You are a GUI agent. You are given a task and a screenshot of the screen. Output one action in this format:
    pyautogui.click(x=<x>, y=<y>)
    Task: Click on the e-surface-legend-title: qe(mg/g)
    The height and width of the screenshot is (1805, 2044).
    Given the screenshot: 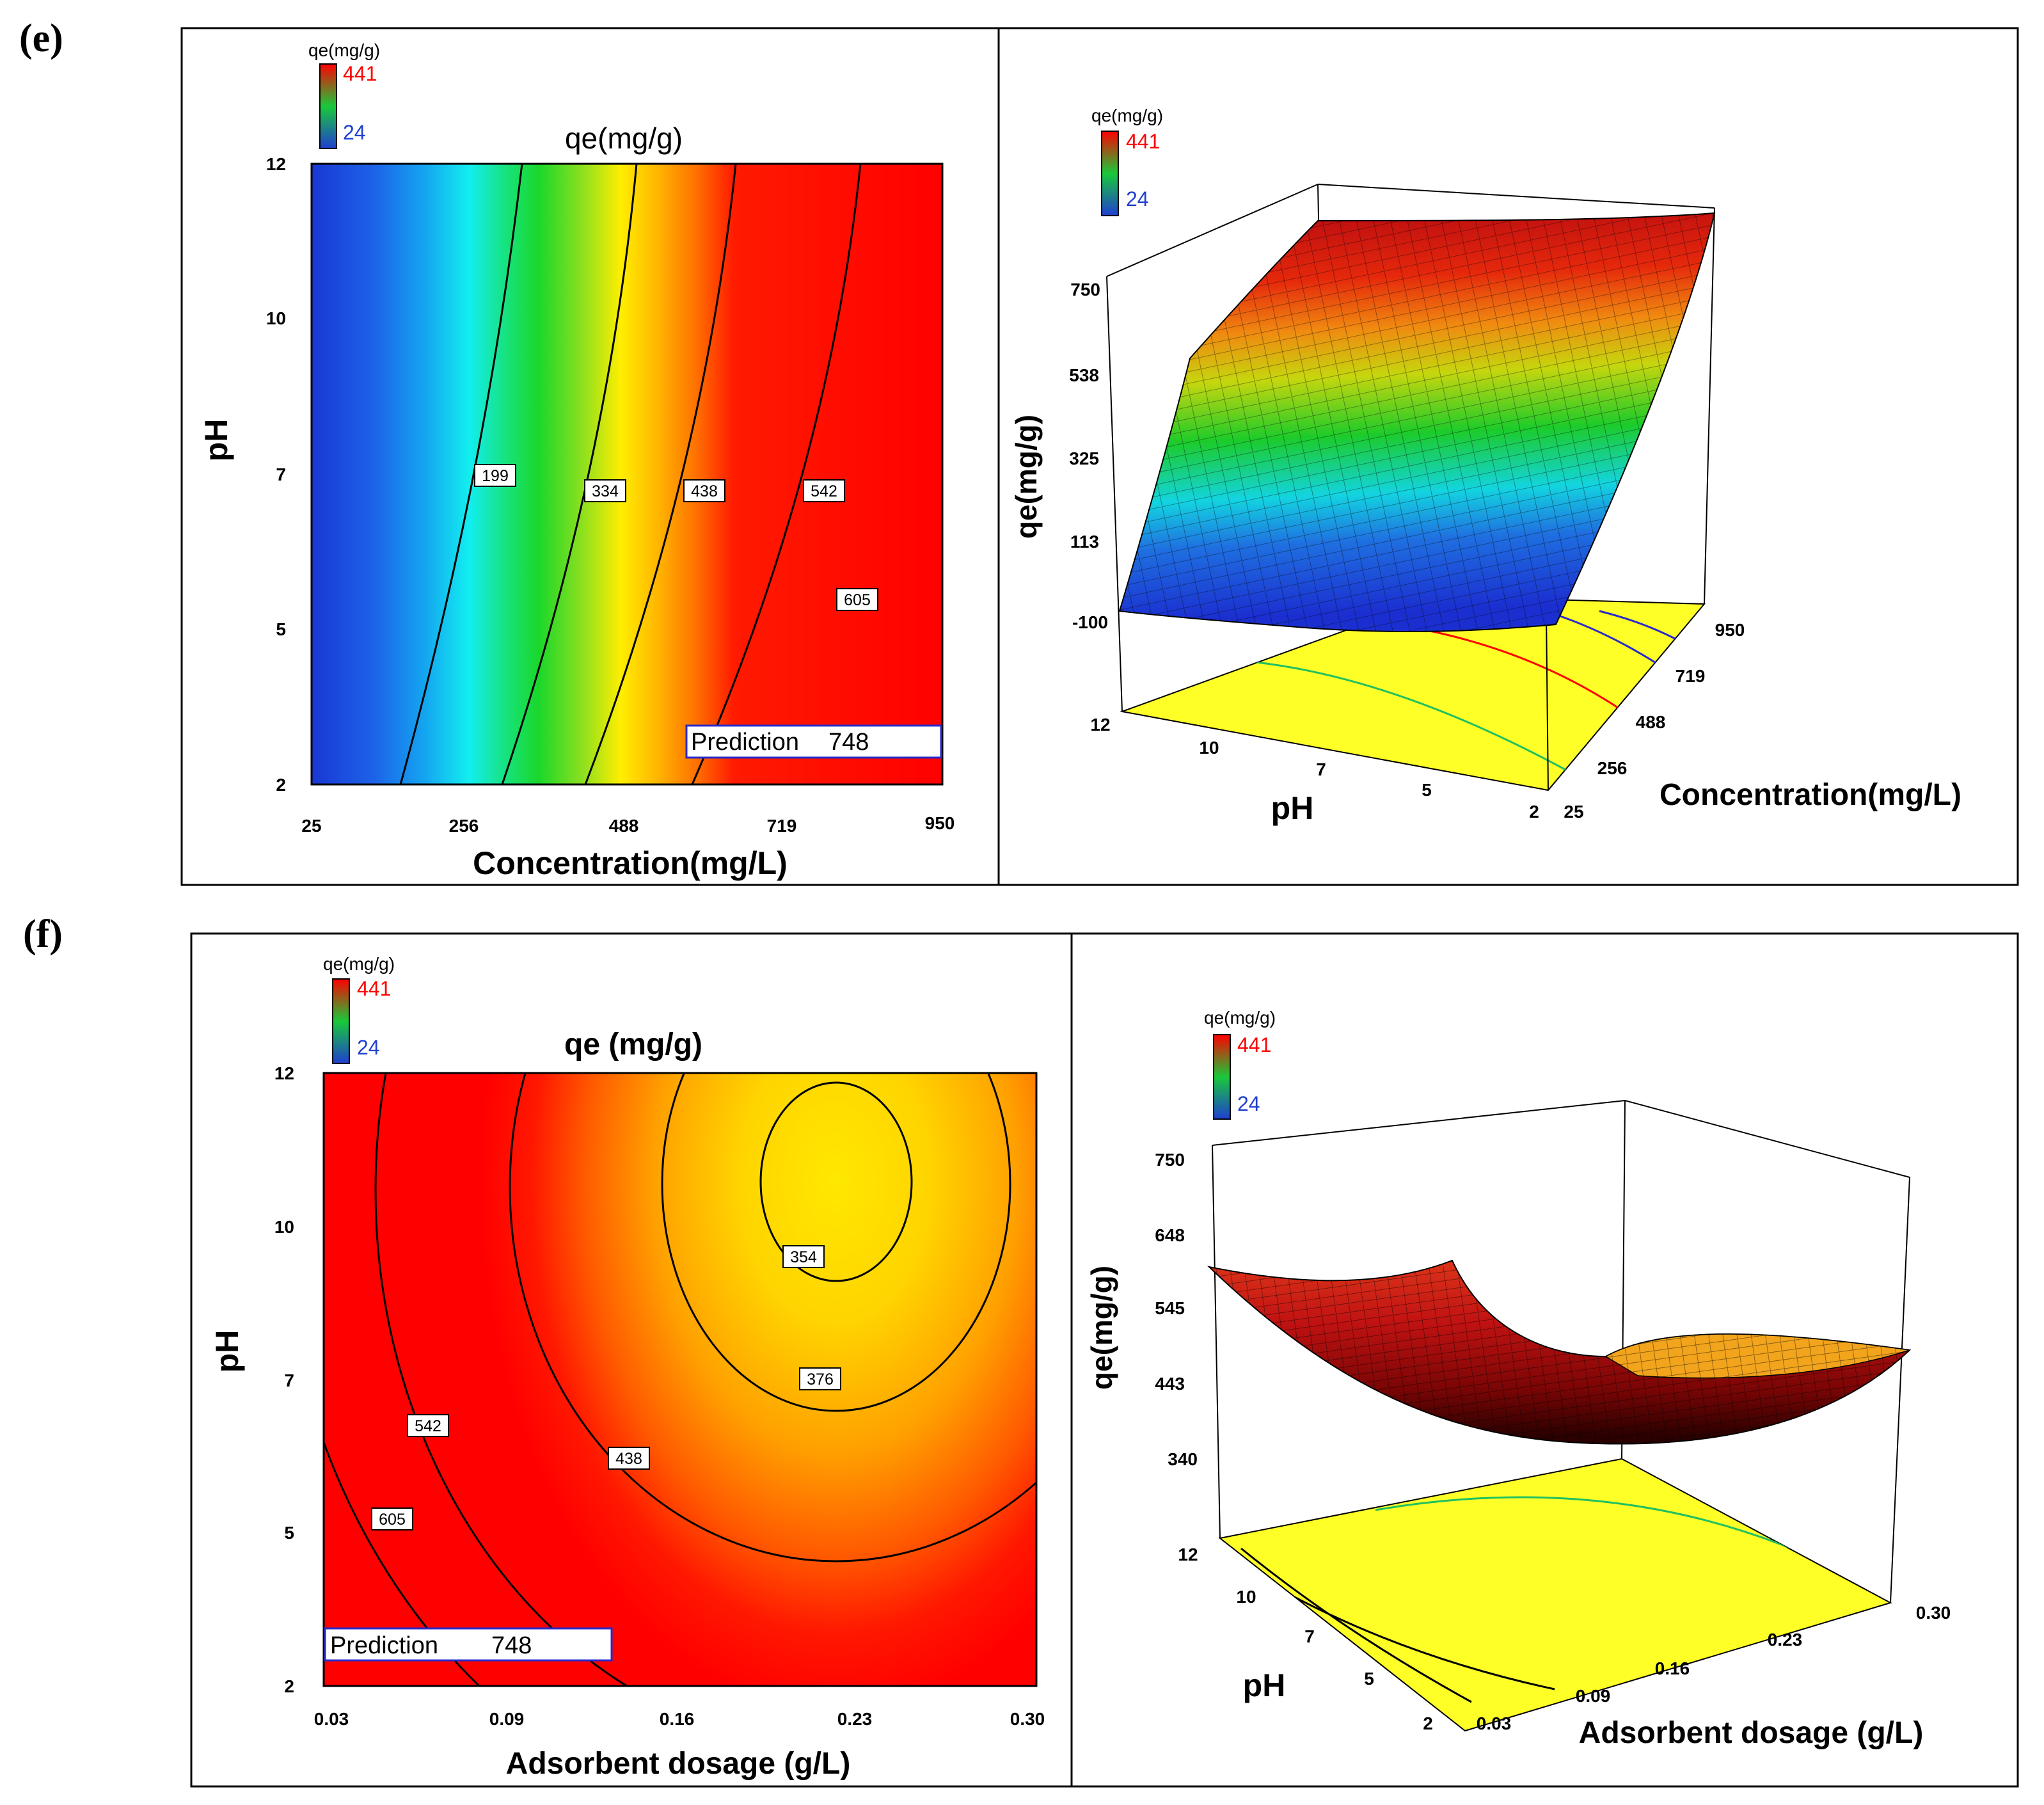 What is the action you would take?
    pyautogui.click(x=1127, y=115)
    